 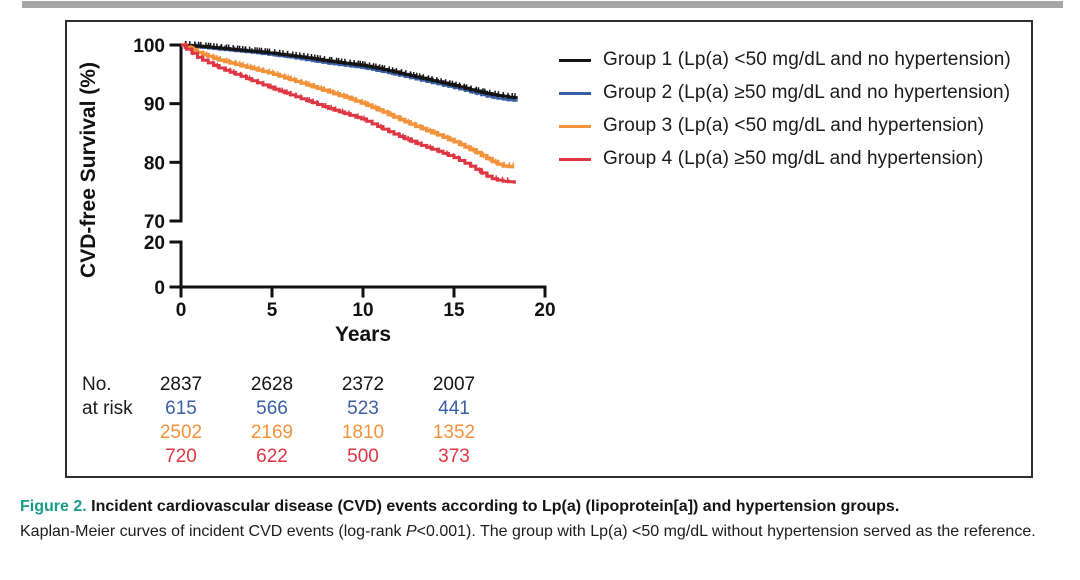 What do you see at coordinates (272, 432) in the screenshot?
I see `at-risk-value: 2169` at bounding box center [272, 432].